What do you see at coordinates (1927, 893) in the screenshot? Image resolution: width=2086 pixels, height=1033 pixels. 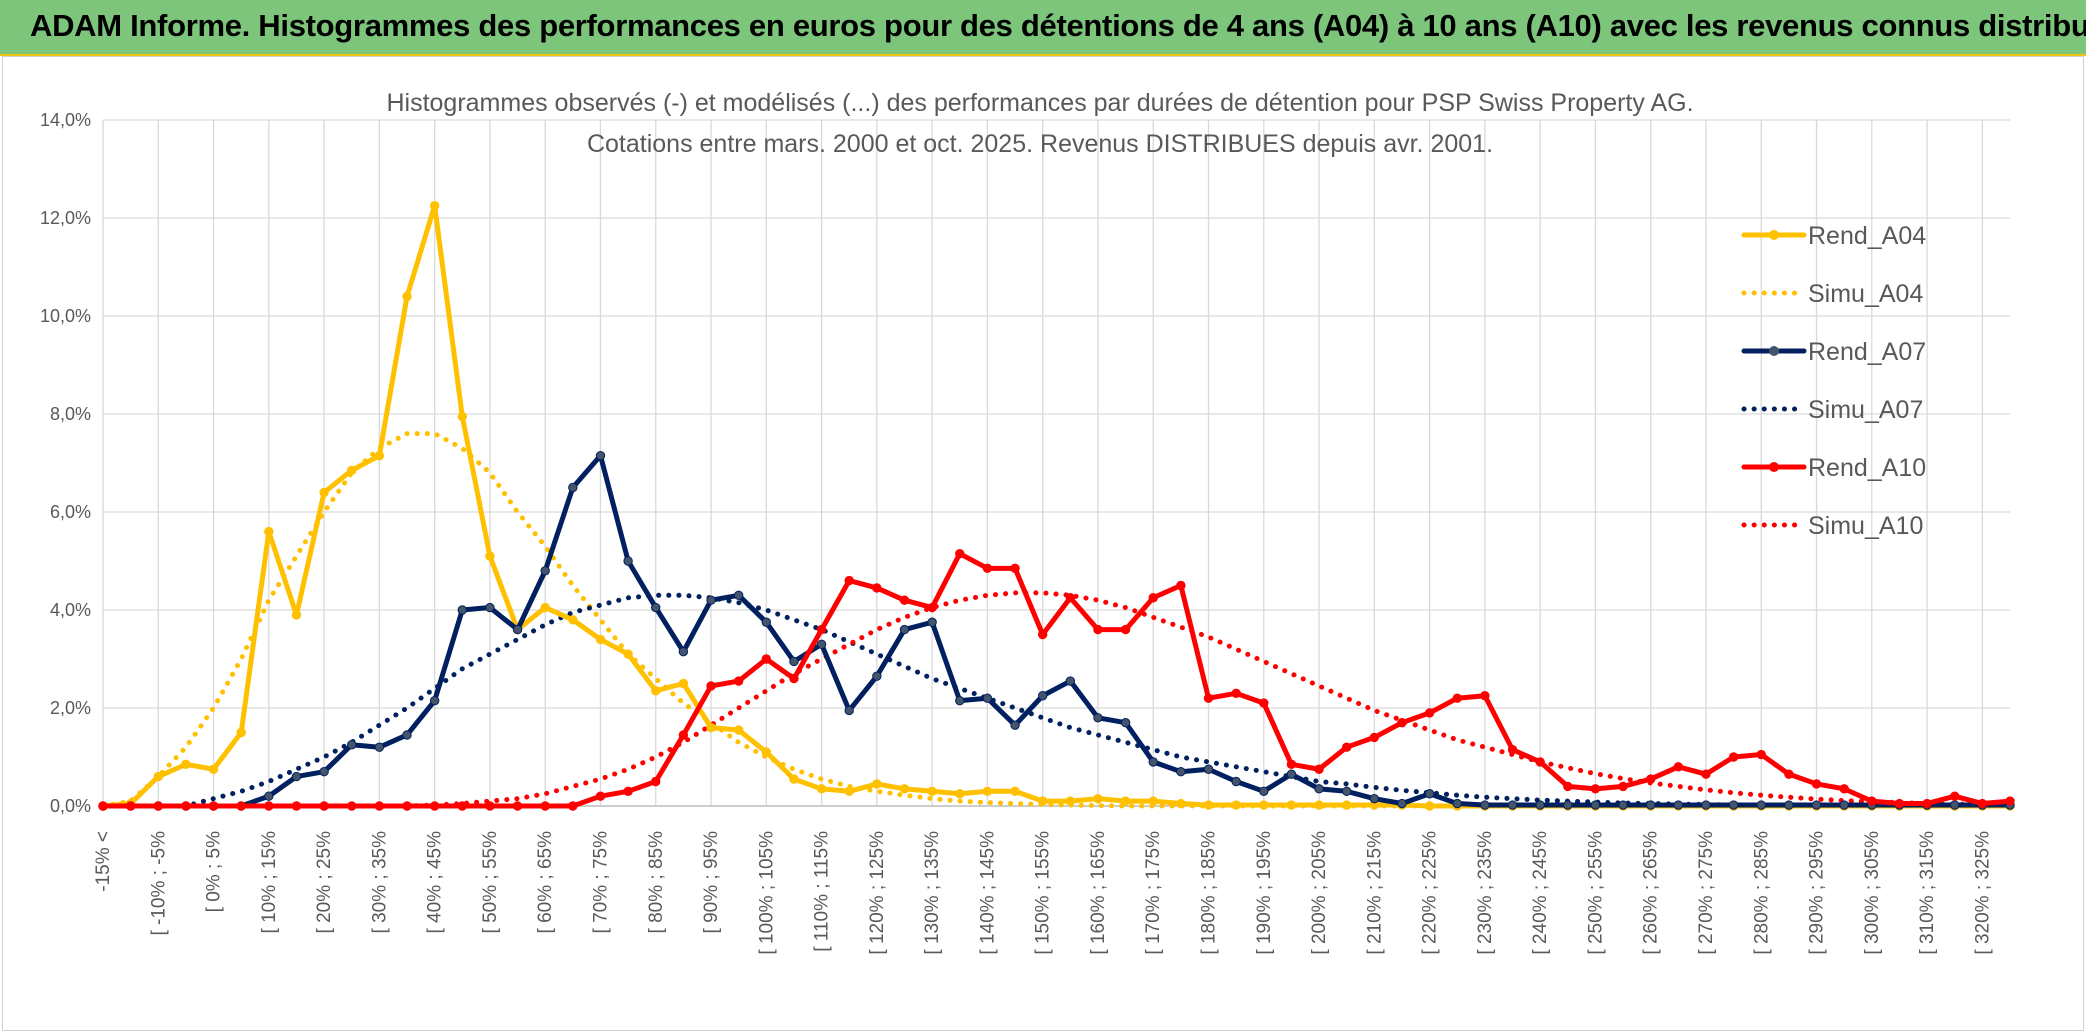 I see `x-tick-label: [ 310% ; 315%` at bounding box center [1927, 893].